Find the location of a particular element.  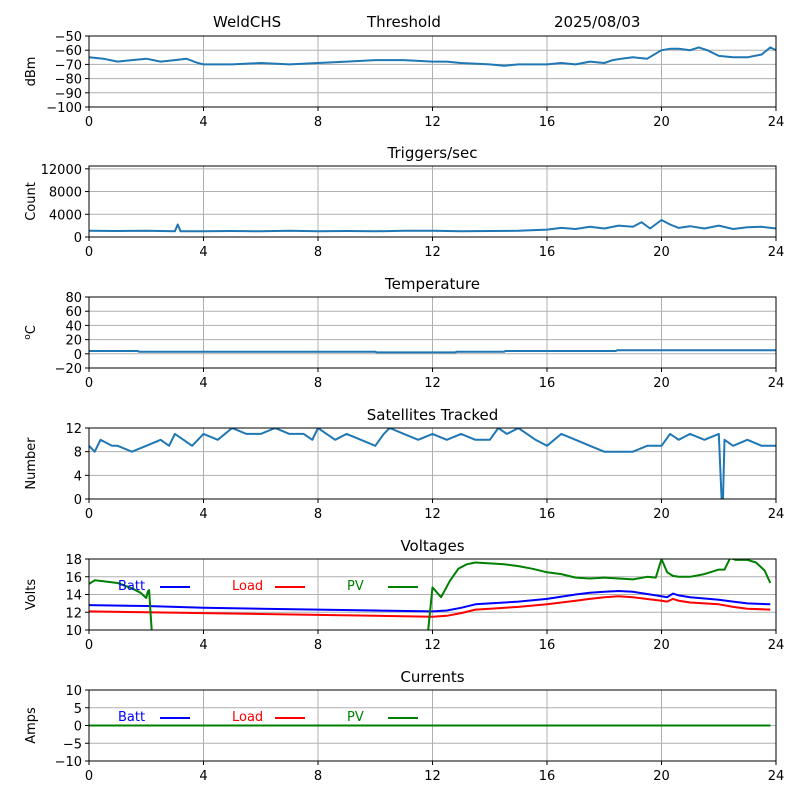

header-svg: WeldCHS Threshold 2025/08/03 is located at coordinates (426, 22).